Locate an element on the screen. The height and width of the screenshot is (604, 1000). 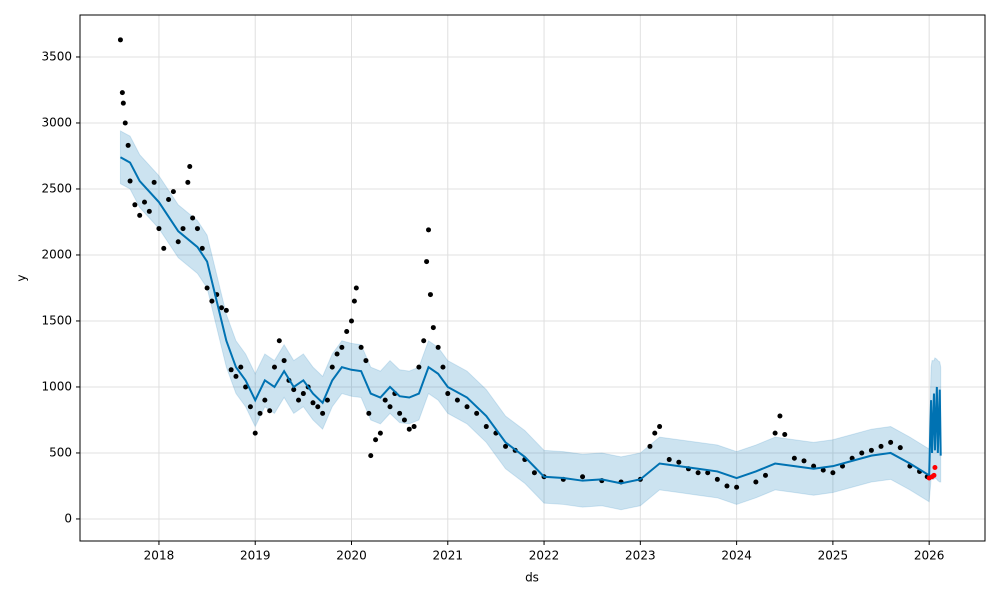
y-tick-label: 1000 is located at coordinates (56, 386).